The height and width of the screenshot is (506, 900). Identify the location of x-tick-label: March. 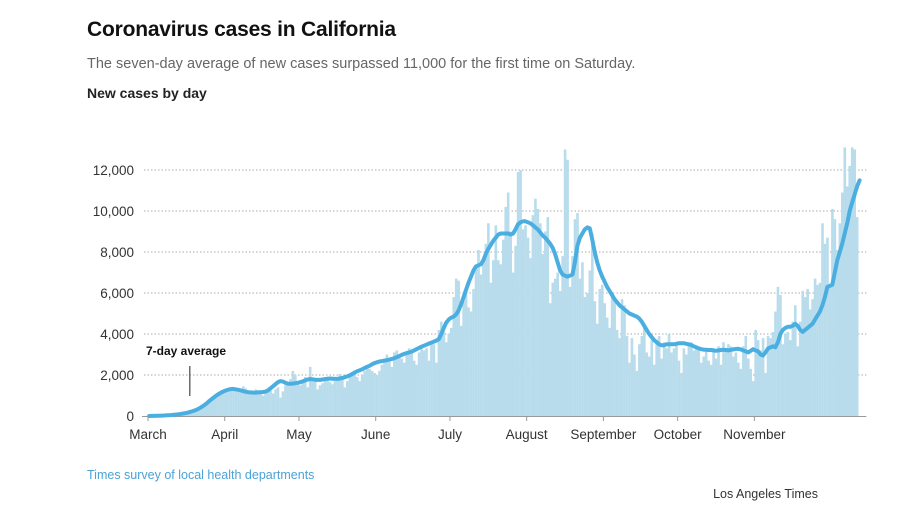
(148, 434).